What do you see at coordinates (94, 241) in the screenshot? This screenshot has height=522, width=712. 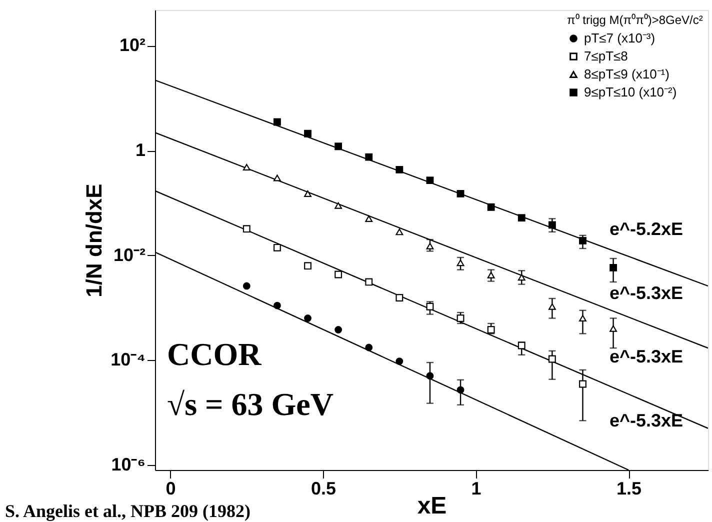 I see `y-axis-title: 1/N dn/dxE` at bounding box center [94, 241].